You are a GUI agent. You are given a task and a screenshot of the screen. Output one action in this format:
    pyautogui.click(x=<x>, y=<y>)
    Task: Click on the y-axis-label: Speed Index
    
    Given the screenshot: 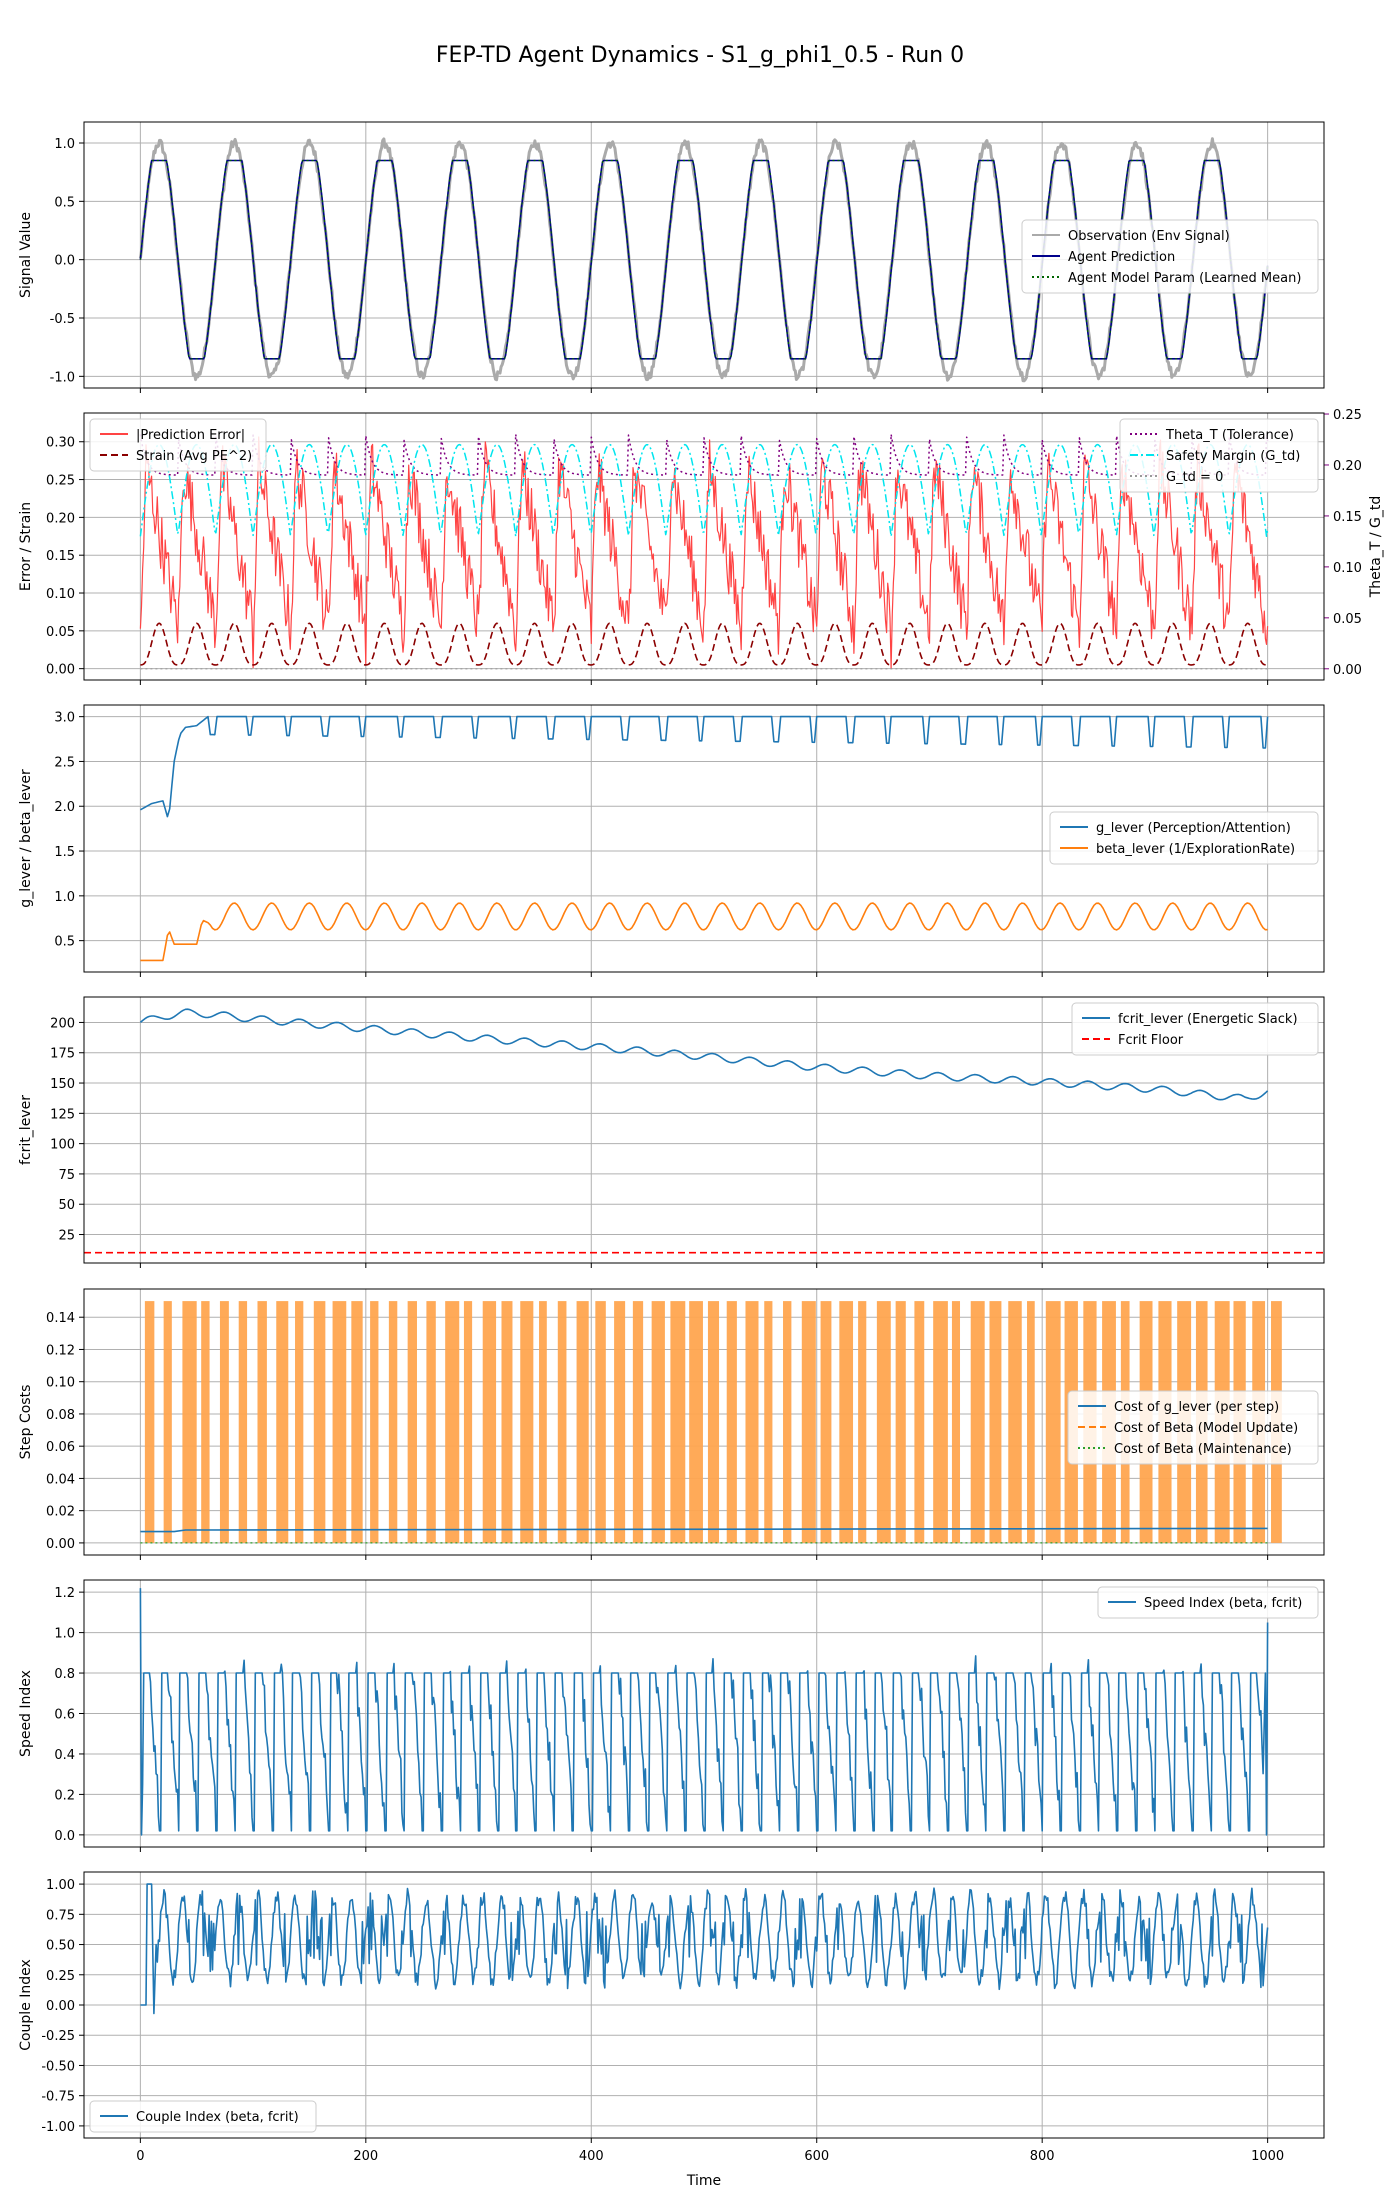 What is the action you would take?
    pyautogui.click(x=26, y=1713)
    